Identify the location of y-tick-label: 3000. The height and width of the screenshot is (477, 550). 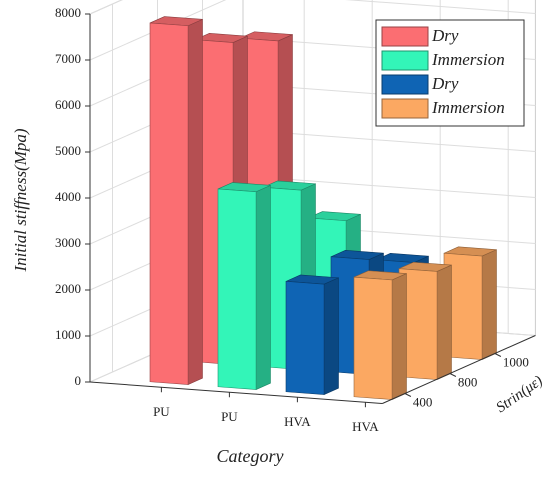
(68, 242).